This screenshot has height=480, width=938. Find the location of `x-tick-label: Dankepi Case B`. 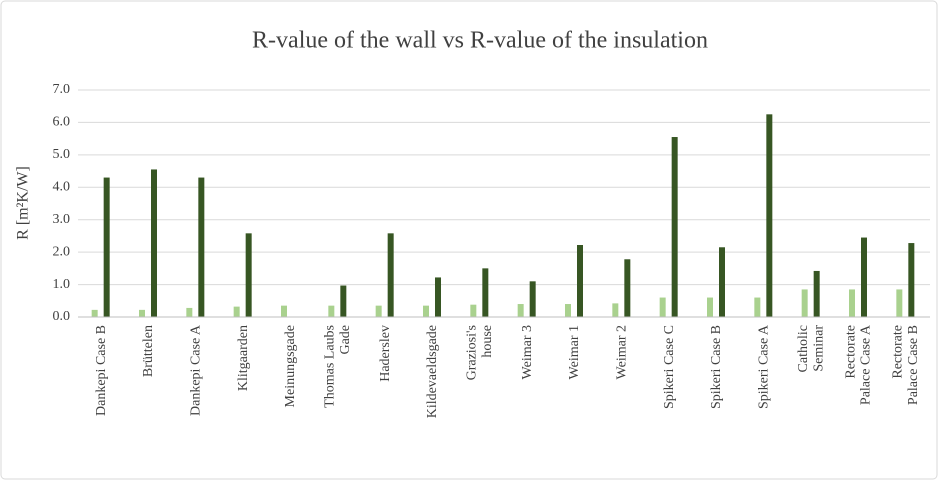

x-tick-label: Dankepi Case B is located at coordinates (101, 370).